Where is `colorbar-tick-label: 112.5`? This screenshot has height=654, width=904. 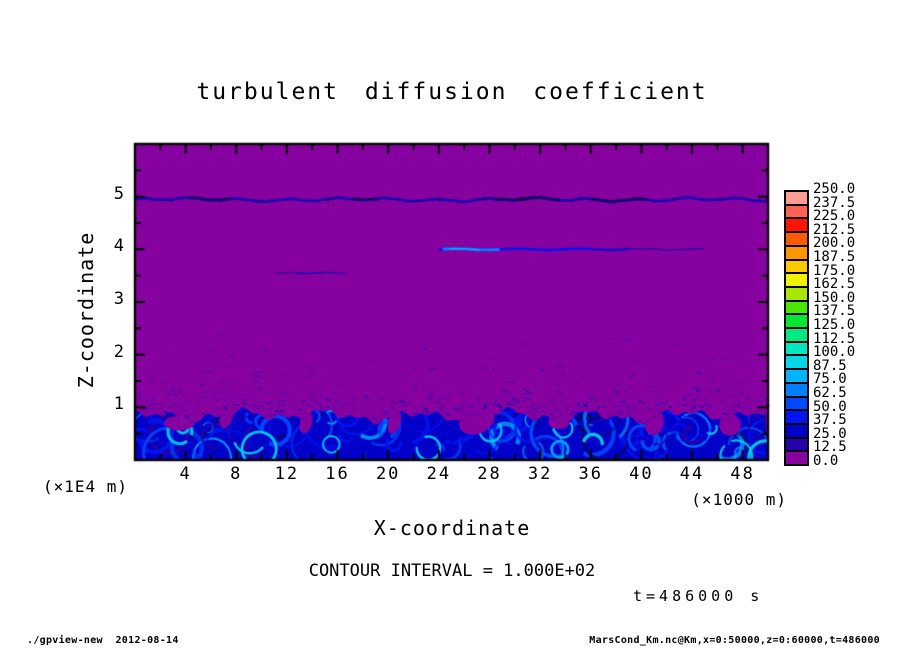
colorbar-tick-label: 112.5 is located at coordinates (834, 338).